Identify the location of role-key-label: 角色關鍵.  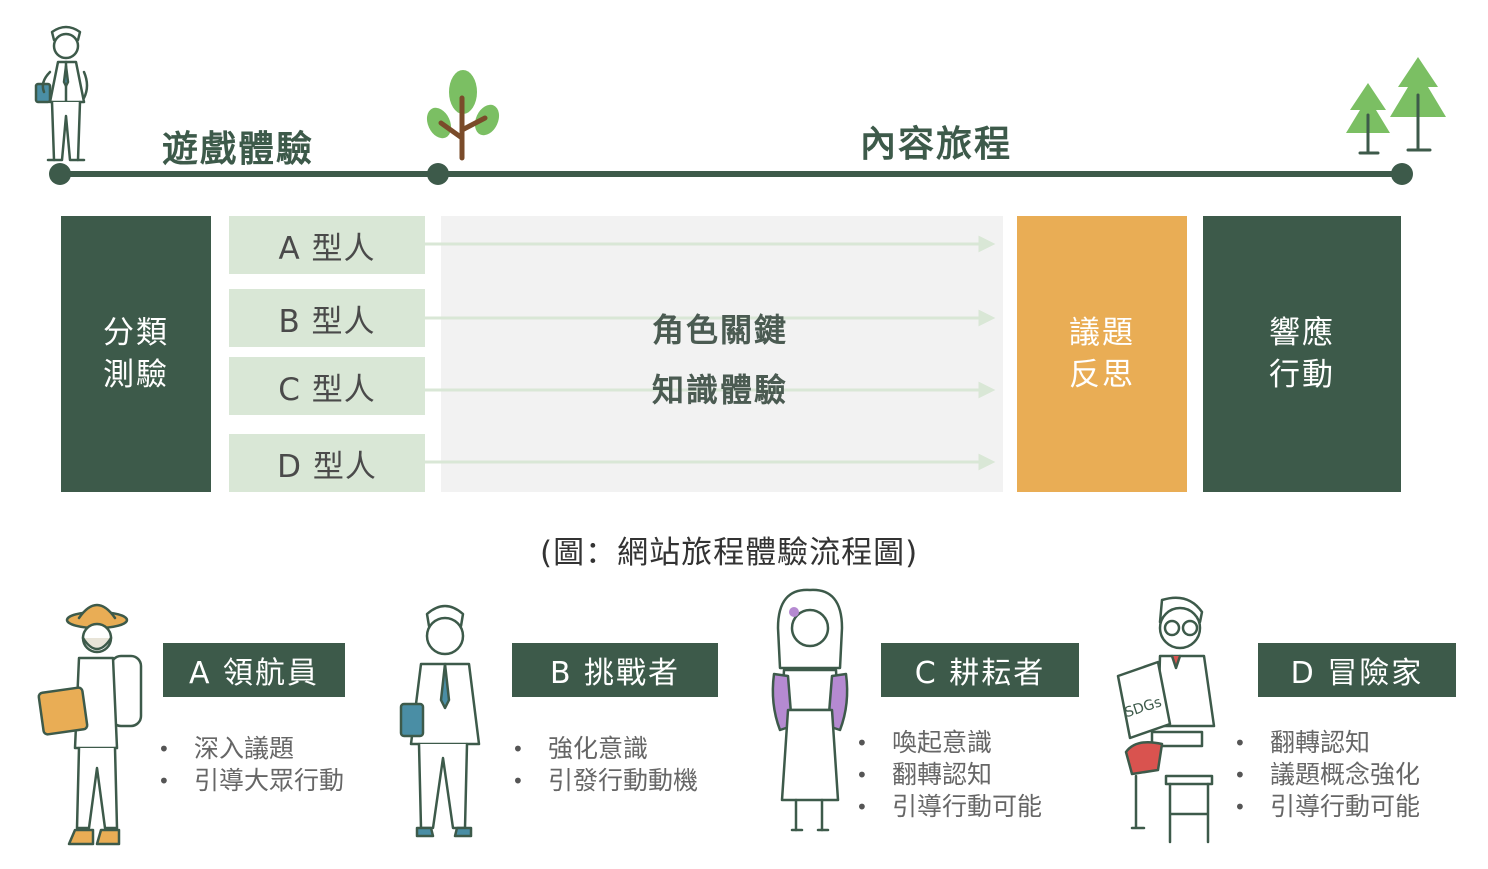
(719, 330).